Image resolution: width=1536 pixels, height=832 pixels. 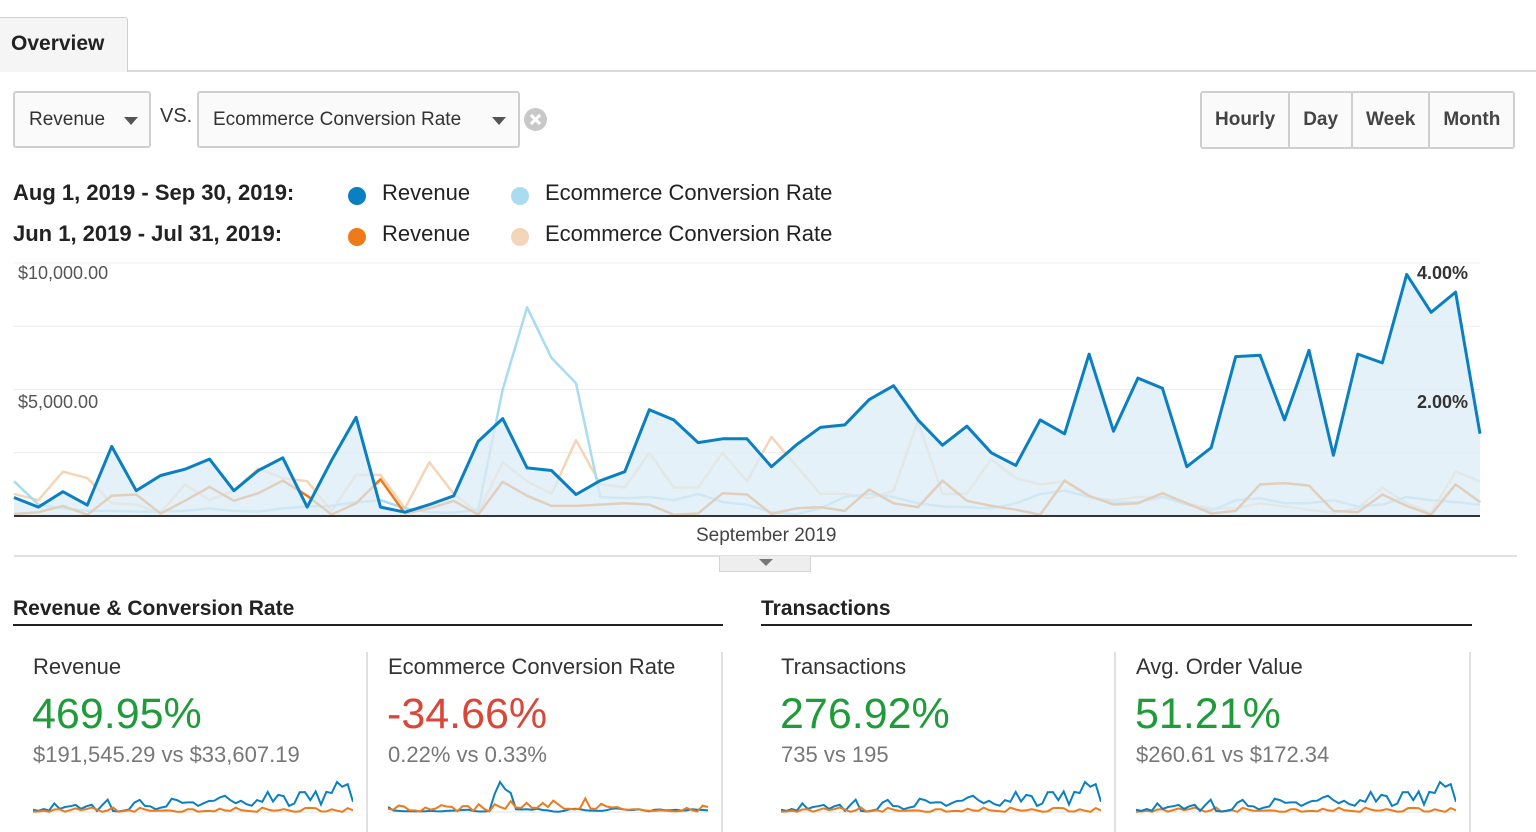 What do you see at coordinates (117, 714) in the screenshot?
I see `scorecard-change: 469.95%` at bounding box center [117, 714].